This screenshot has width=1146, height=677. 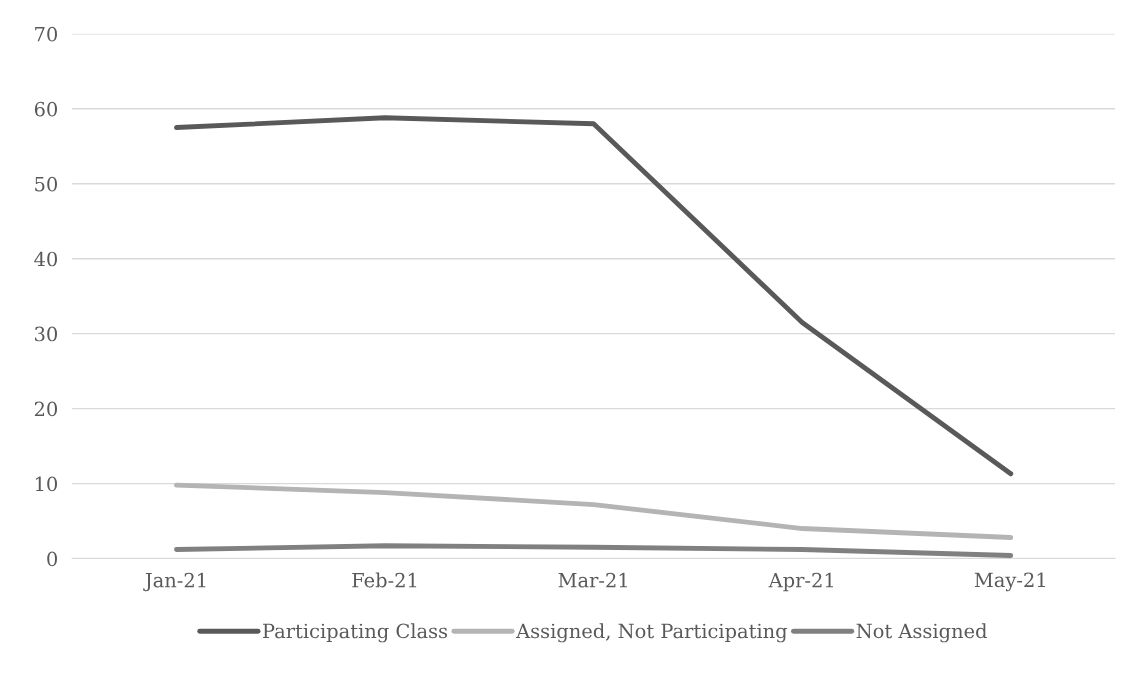 What do you see at coordinates (384, 580) in the screenshot?
I see `x-tick-label: Feb-21` at bounding box center [384, 580].